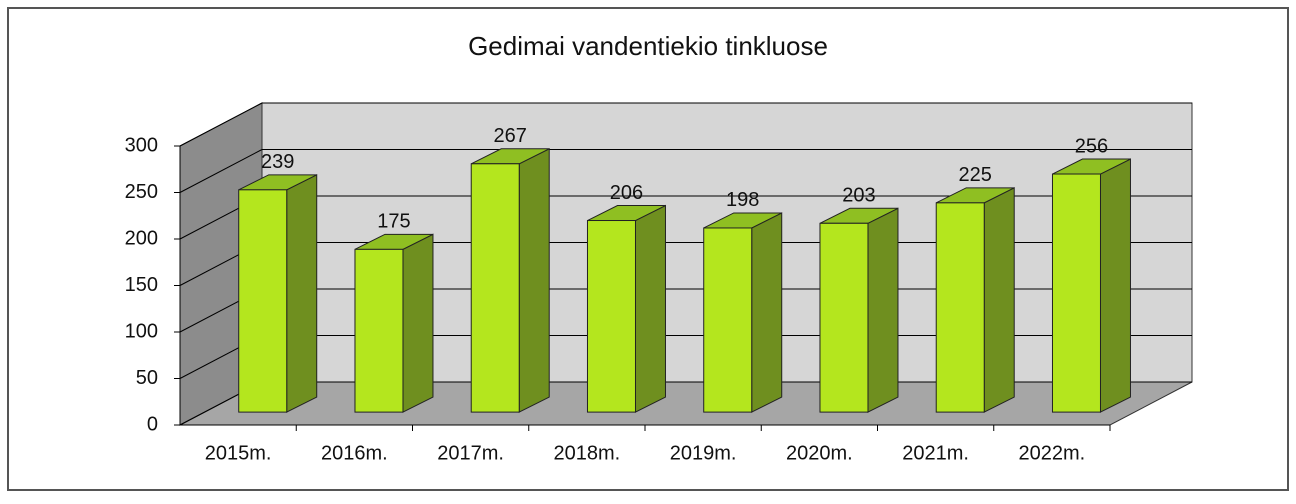 The height and width of the screenshot is (504, 1296). What do you see at coordinates (975, 175) in the screenshot?
I see `data-label: 225` at bounding box center [975, 175].